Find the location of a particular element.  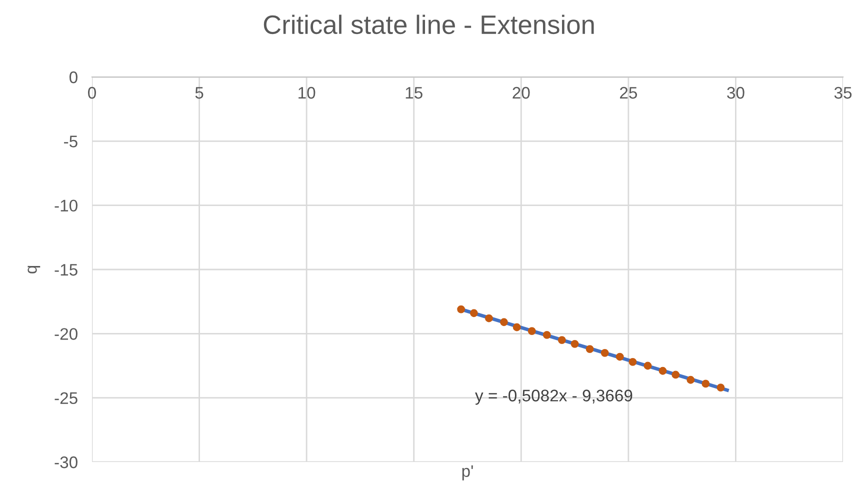

x-tick-label: 35 is located at coordinates (843, 92).